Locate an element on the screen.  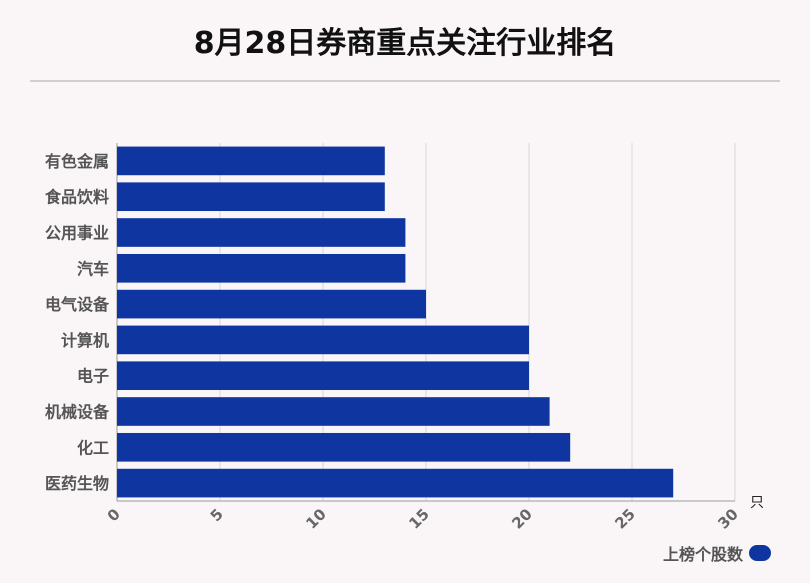
legend-swatch is located at coordinates (760, 553).